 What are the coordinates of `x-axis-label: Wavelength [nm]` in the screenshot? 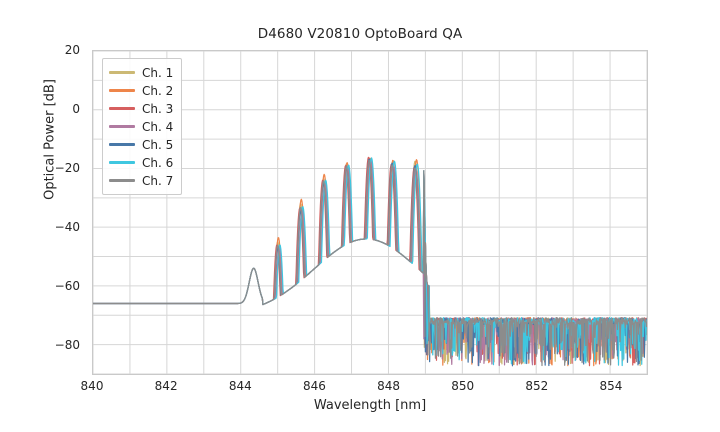 It's located at (370, 405).